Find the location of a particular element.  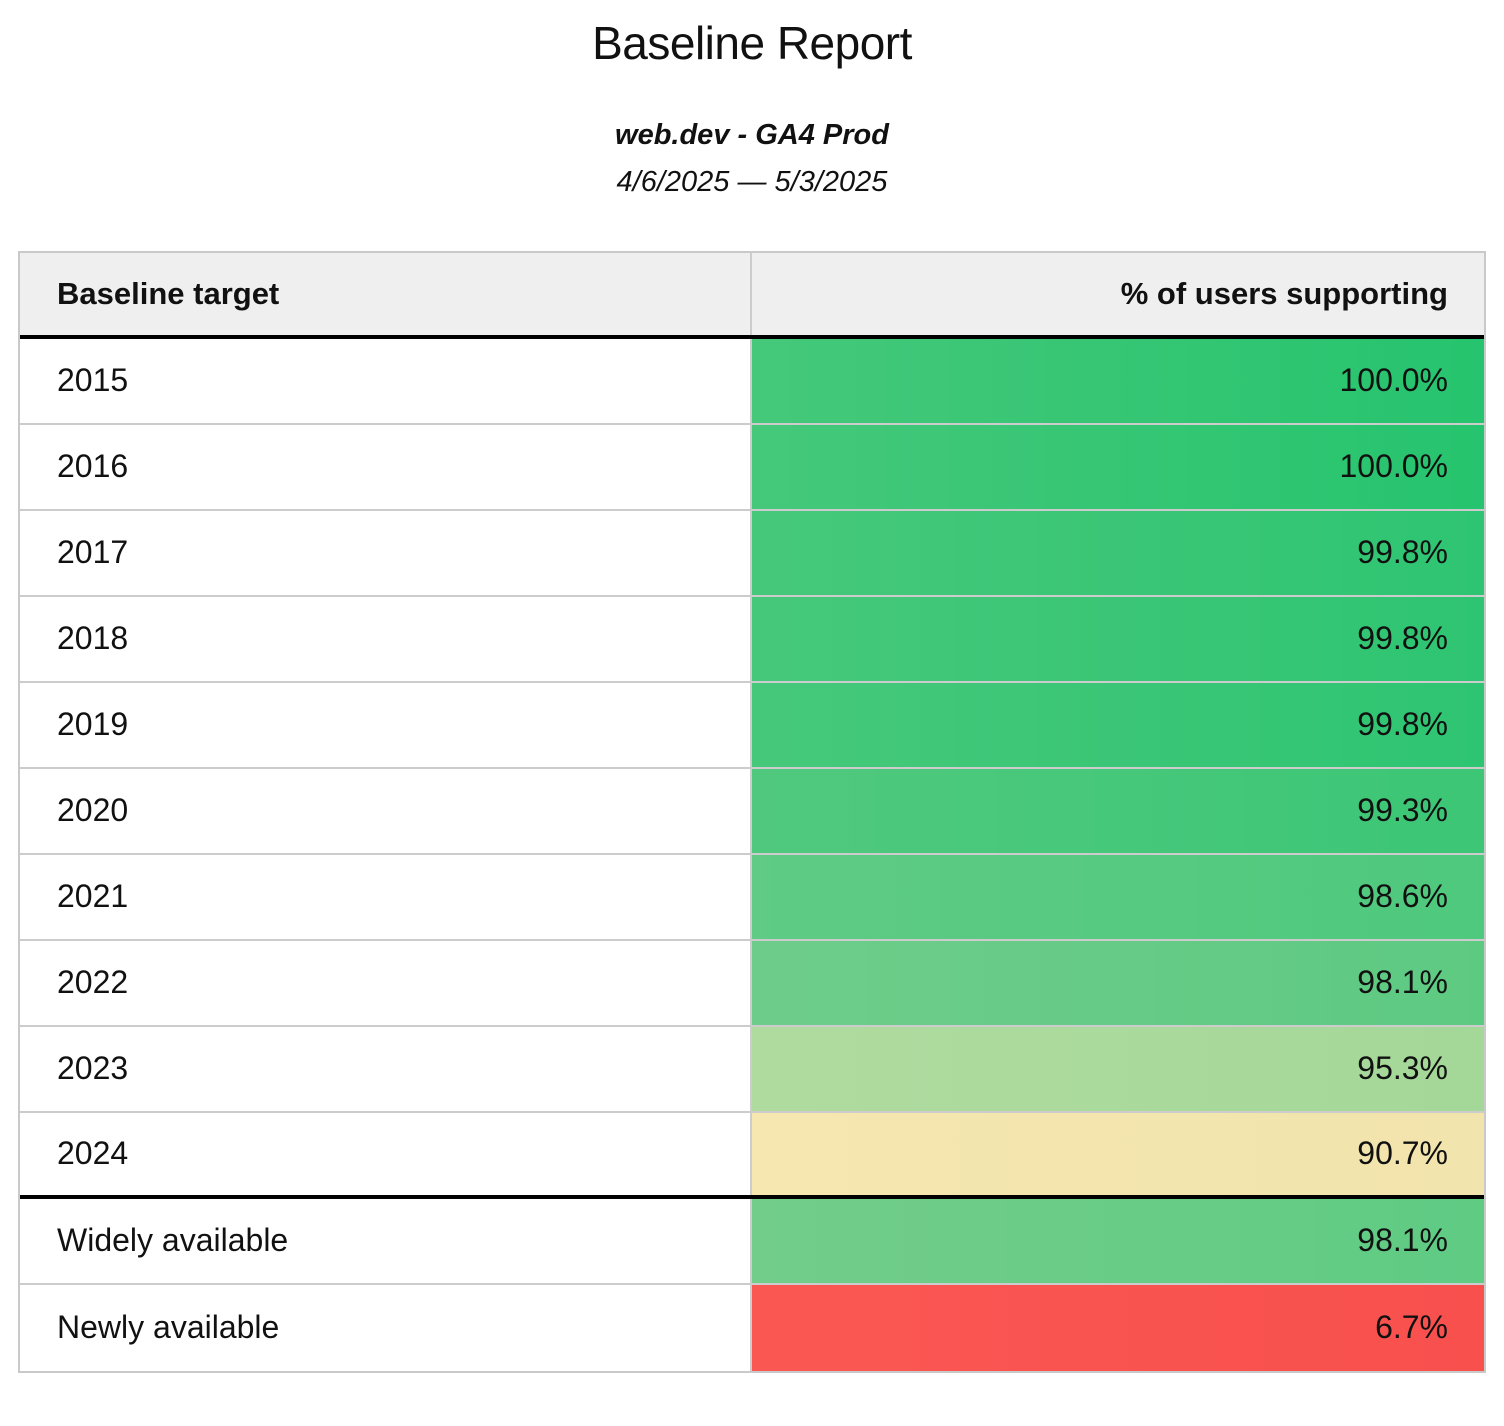

support-percent-cell: 99.3% is located at coordinates (1118, 810).